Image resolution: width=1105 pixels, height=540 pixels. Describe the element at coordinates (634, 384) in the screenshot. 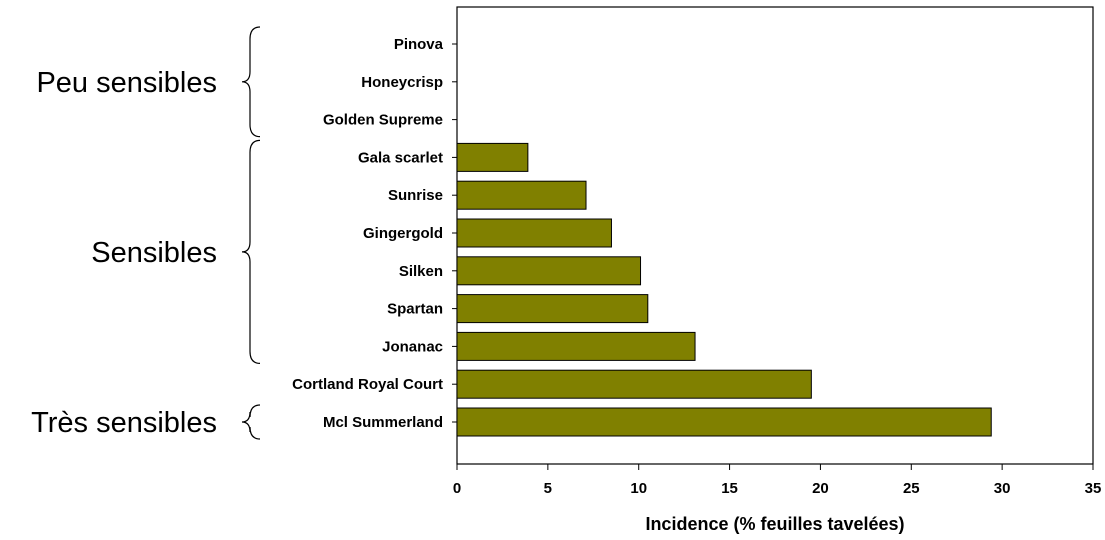

I see `bar-cortland-royal-court` at that location.